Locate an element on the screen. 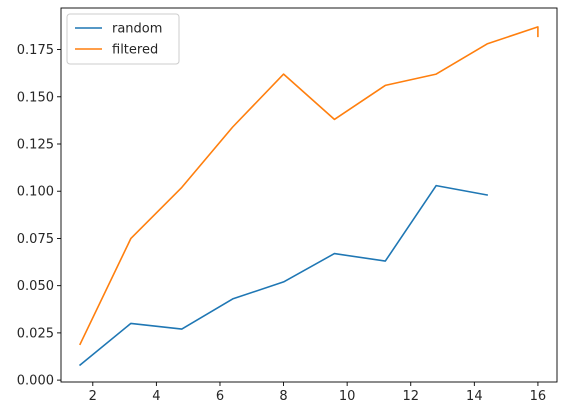 The height and width of the screenshot is (413, 565). legend: random filtered is located at coordinates (123, 39).